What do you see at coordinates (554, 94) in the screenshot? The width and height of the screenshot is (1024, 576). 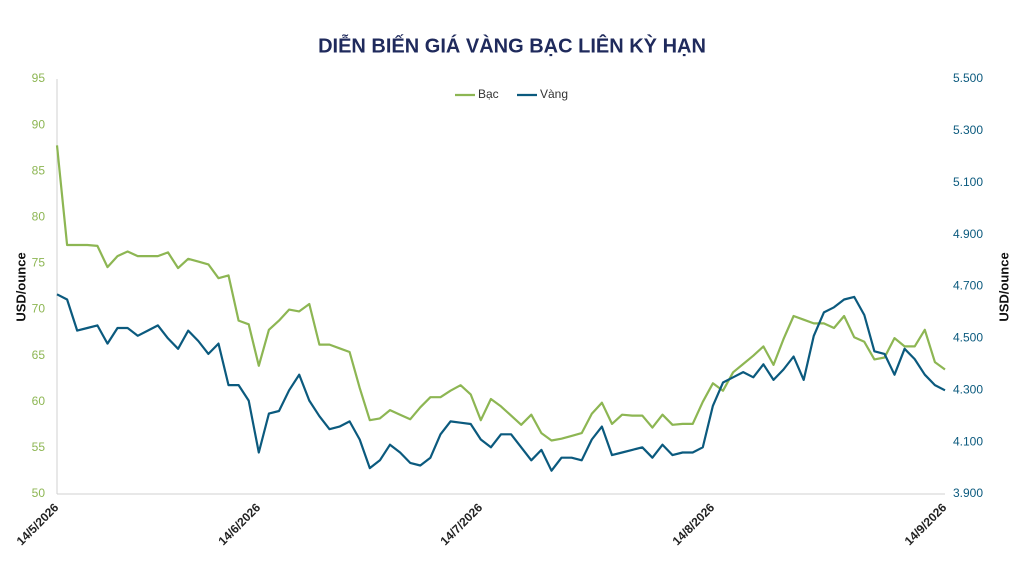 I see `legend-label: Vàng` at bounding box center [554, 94].